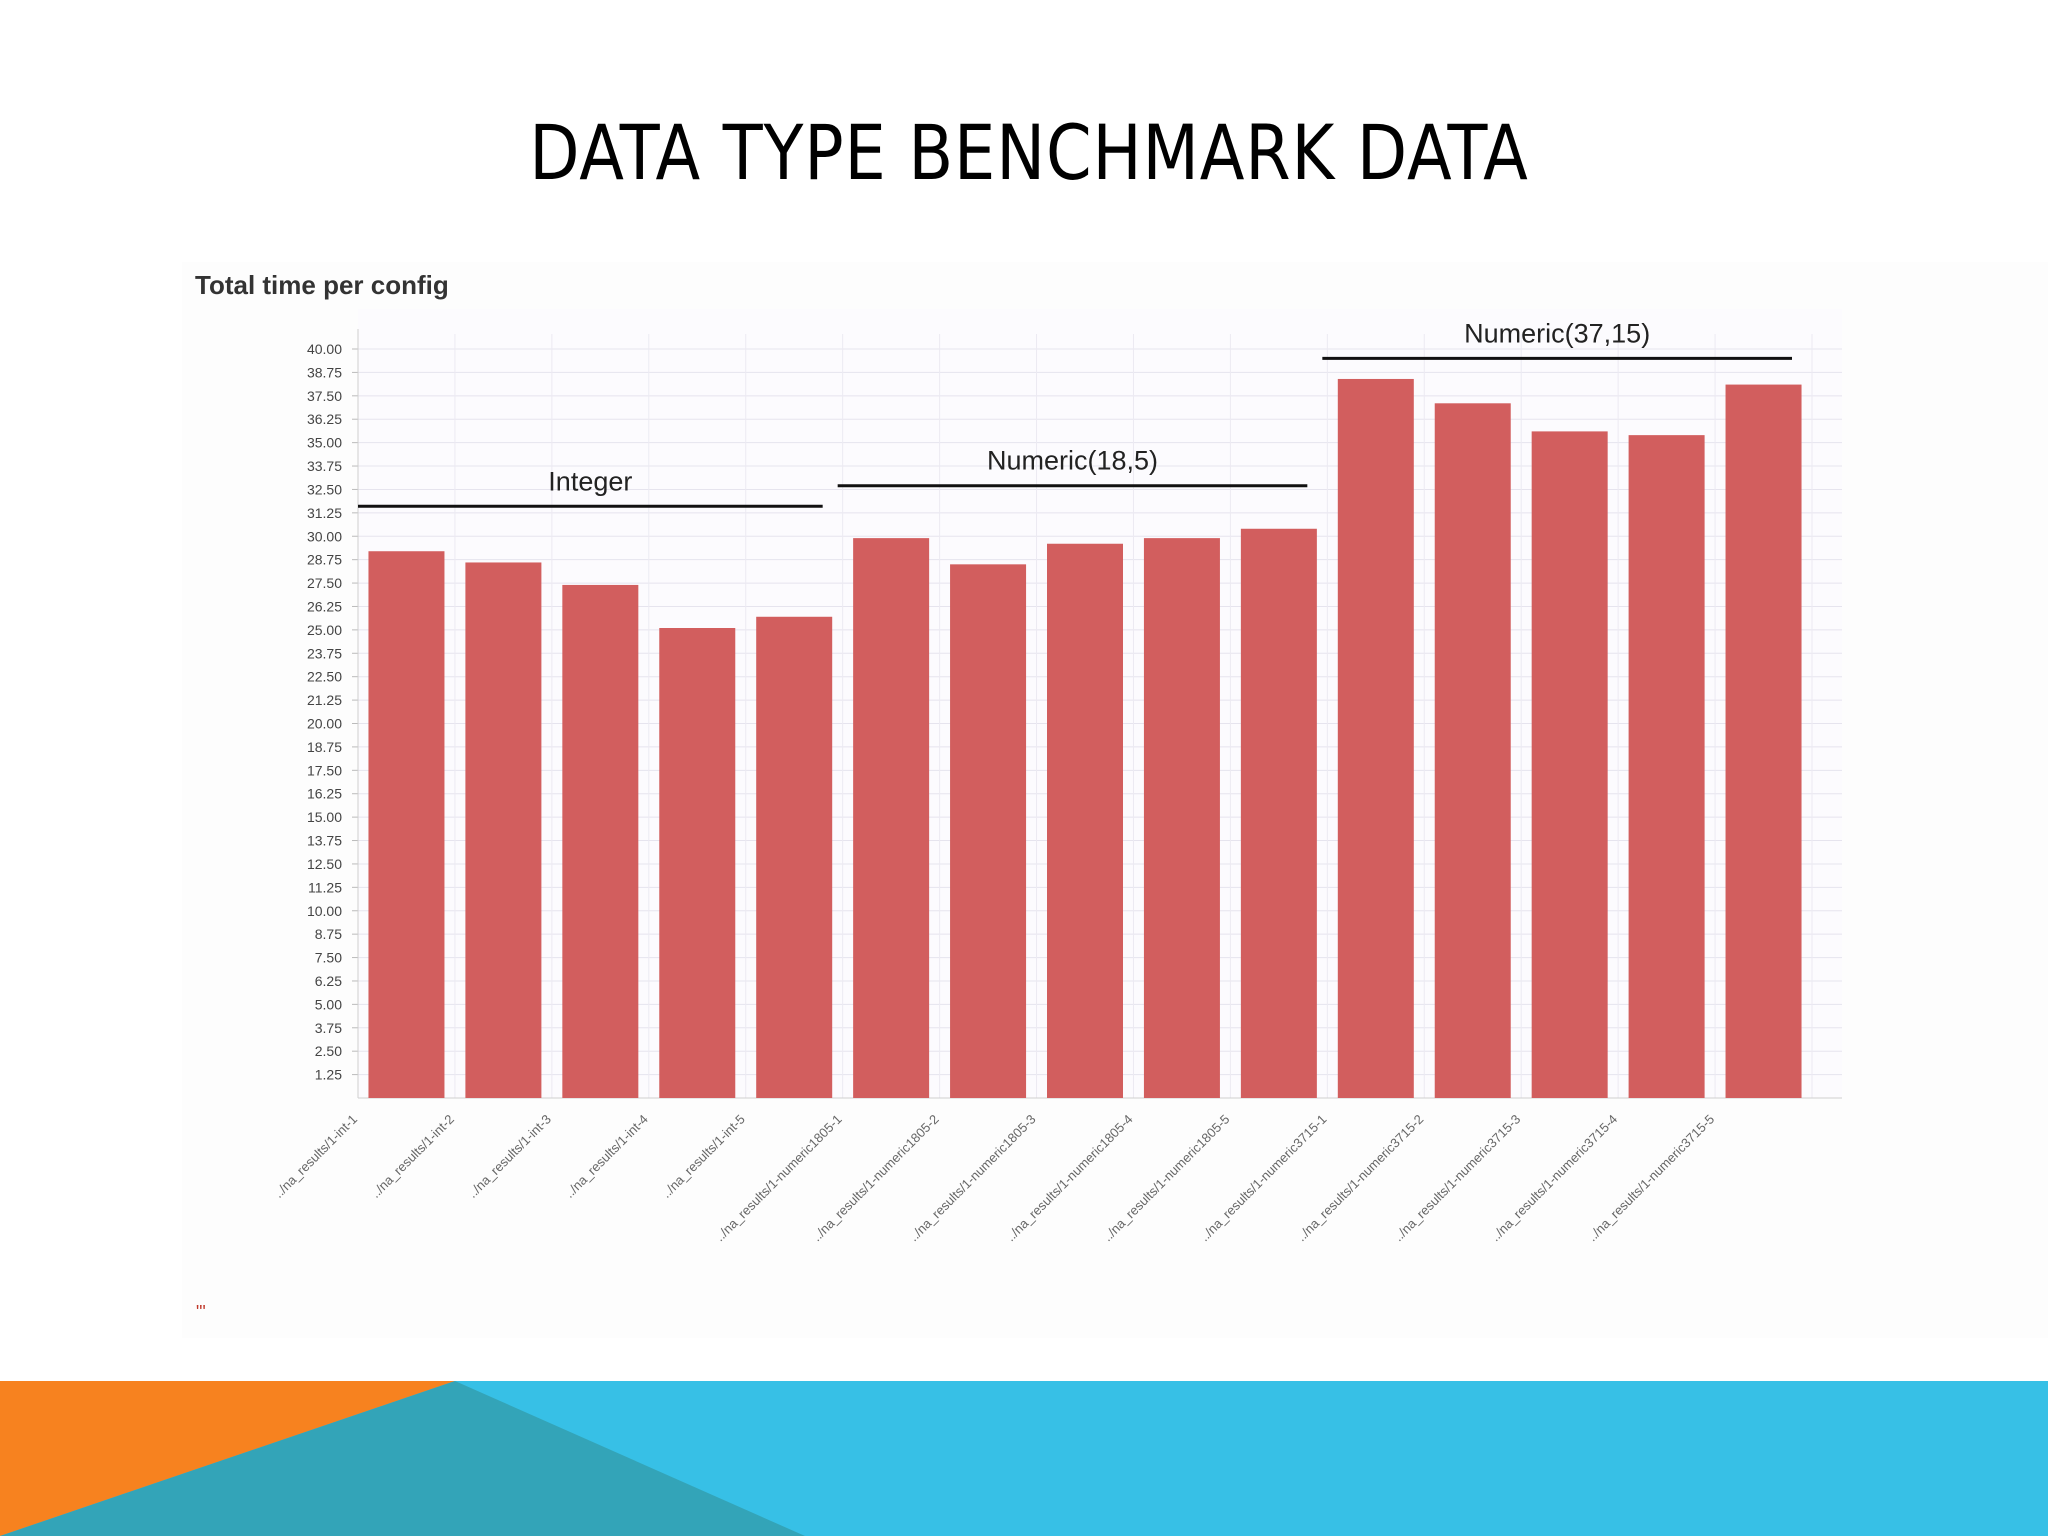  Describe the element at coordinates (1029, 152) in the screenshot. I see `slide-title: DATA TYPE BENCHMARK DATA` at that location.